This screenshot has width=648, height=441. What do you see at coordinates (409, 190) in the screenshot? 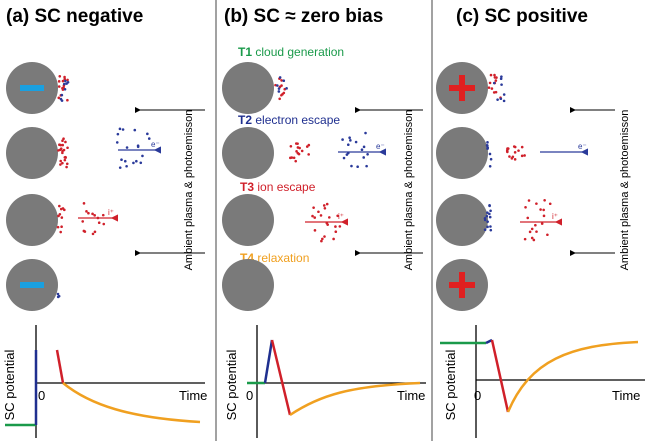
I see `side-label: Ambient plasma & photoemisson` at bounding box center [409, 190].